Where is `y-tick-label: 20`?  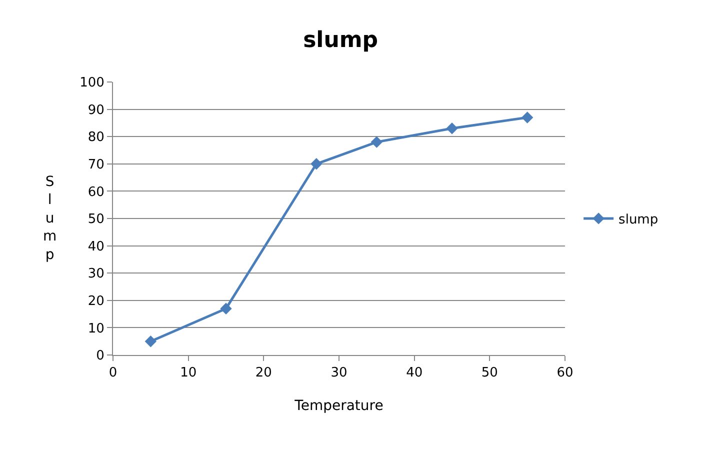
y-tick-label: 20 is located at coordinates (96, 301).